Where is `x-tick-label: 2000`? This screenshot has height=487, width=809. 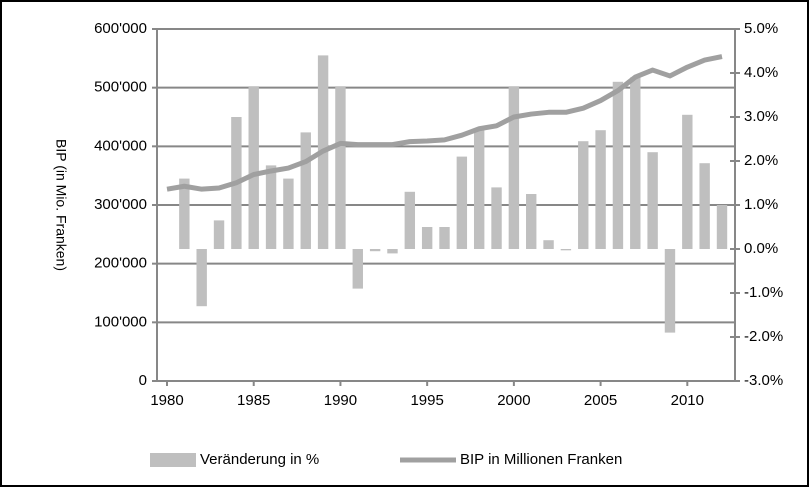 x-tick-label: 2000 is located at coordinates (513, 400).